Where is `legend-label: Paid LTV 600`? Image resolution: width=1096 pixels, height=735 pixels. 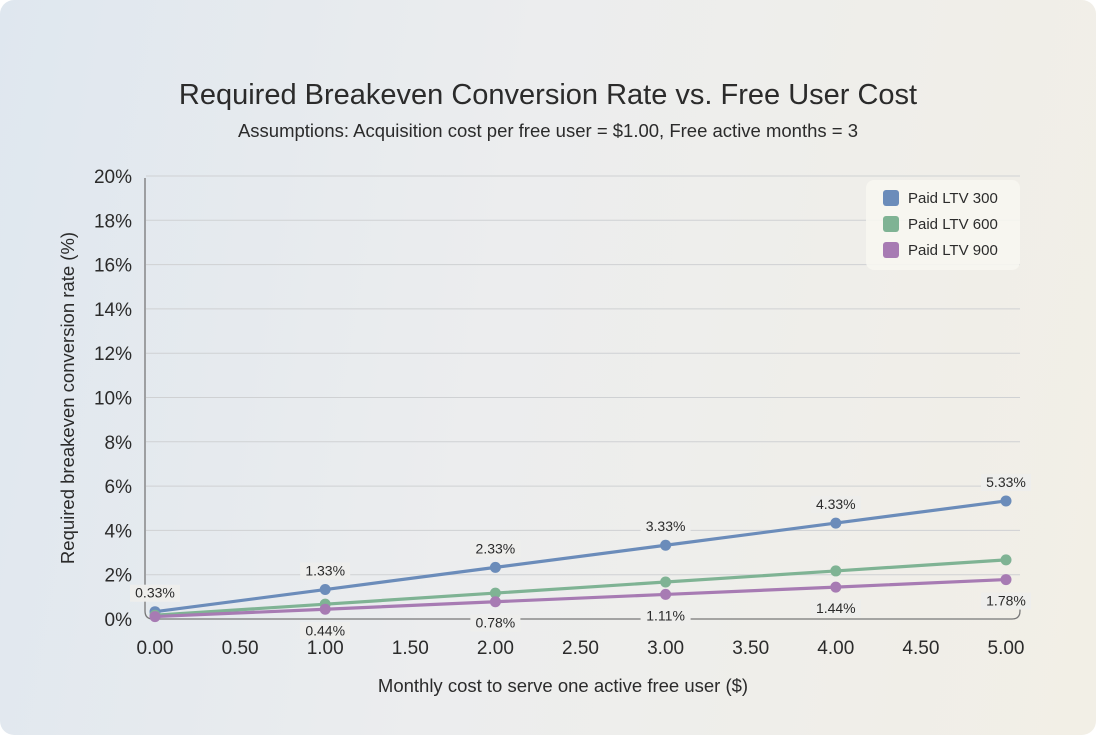
legend-label: Paid LTV 600 is located at coordinates (953, 224).